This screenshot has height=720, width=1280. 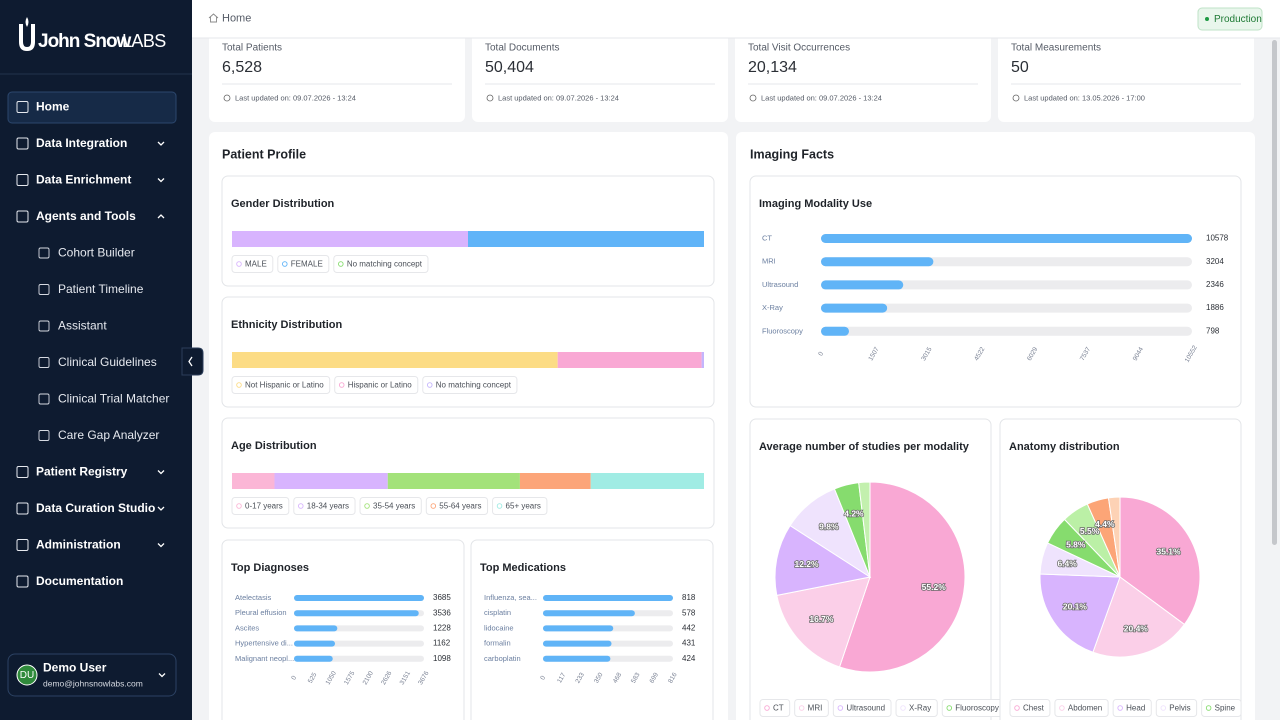 I want to click on bar-value: 442, so click(x=689, y=628).